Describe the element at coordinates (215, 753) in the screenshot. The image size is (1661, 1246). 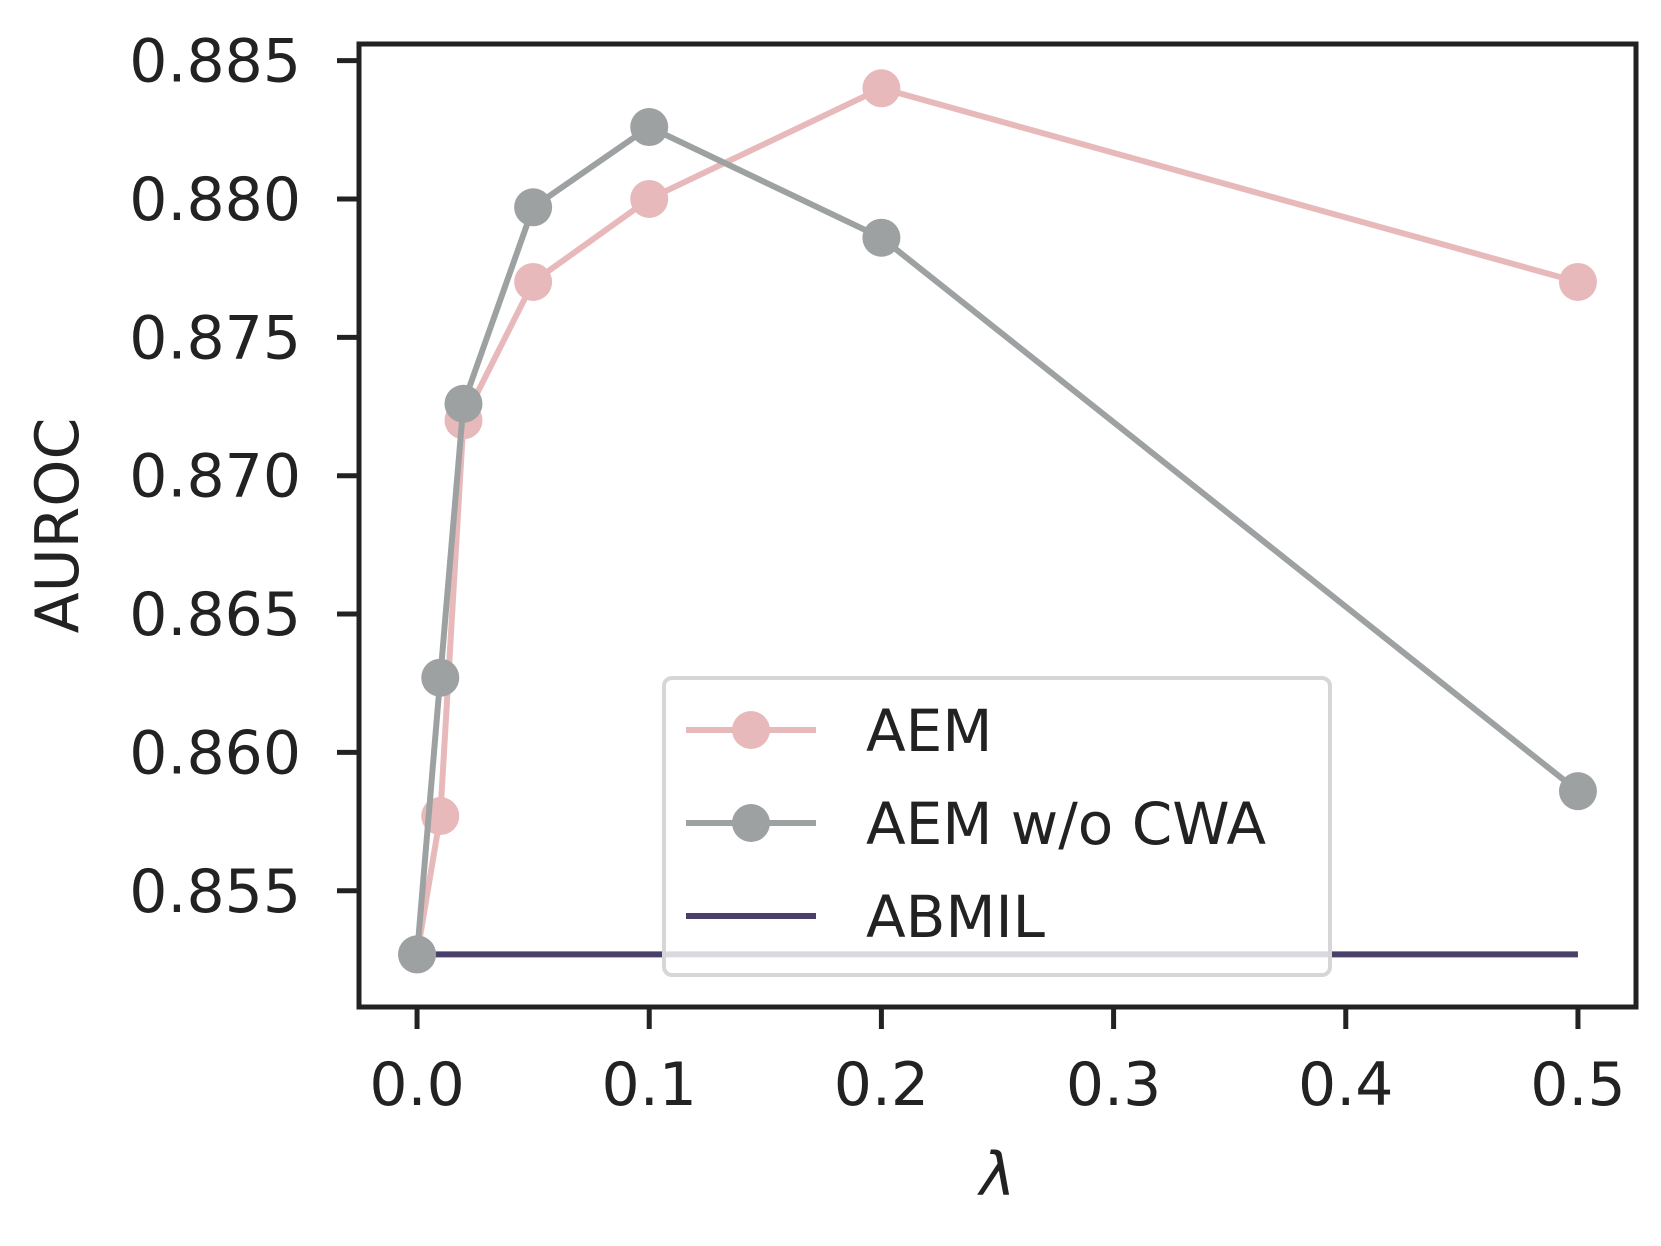
I see `y-tick-label: 0.860` at that location.